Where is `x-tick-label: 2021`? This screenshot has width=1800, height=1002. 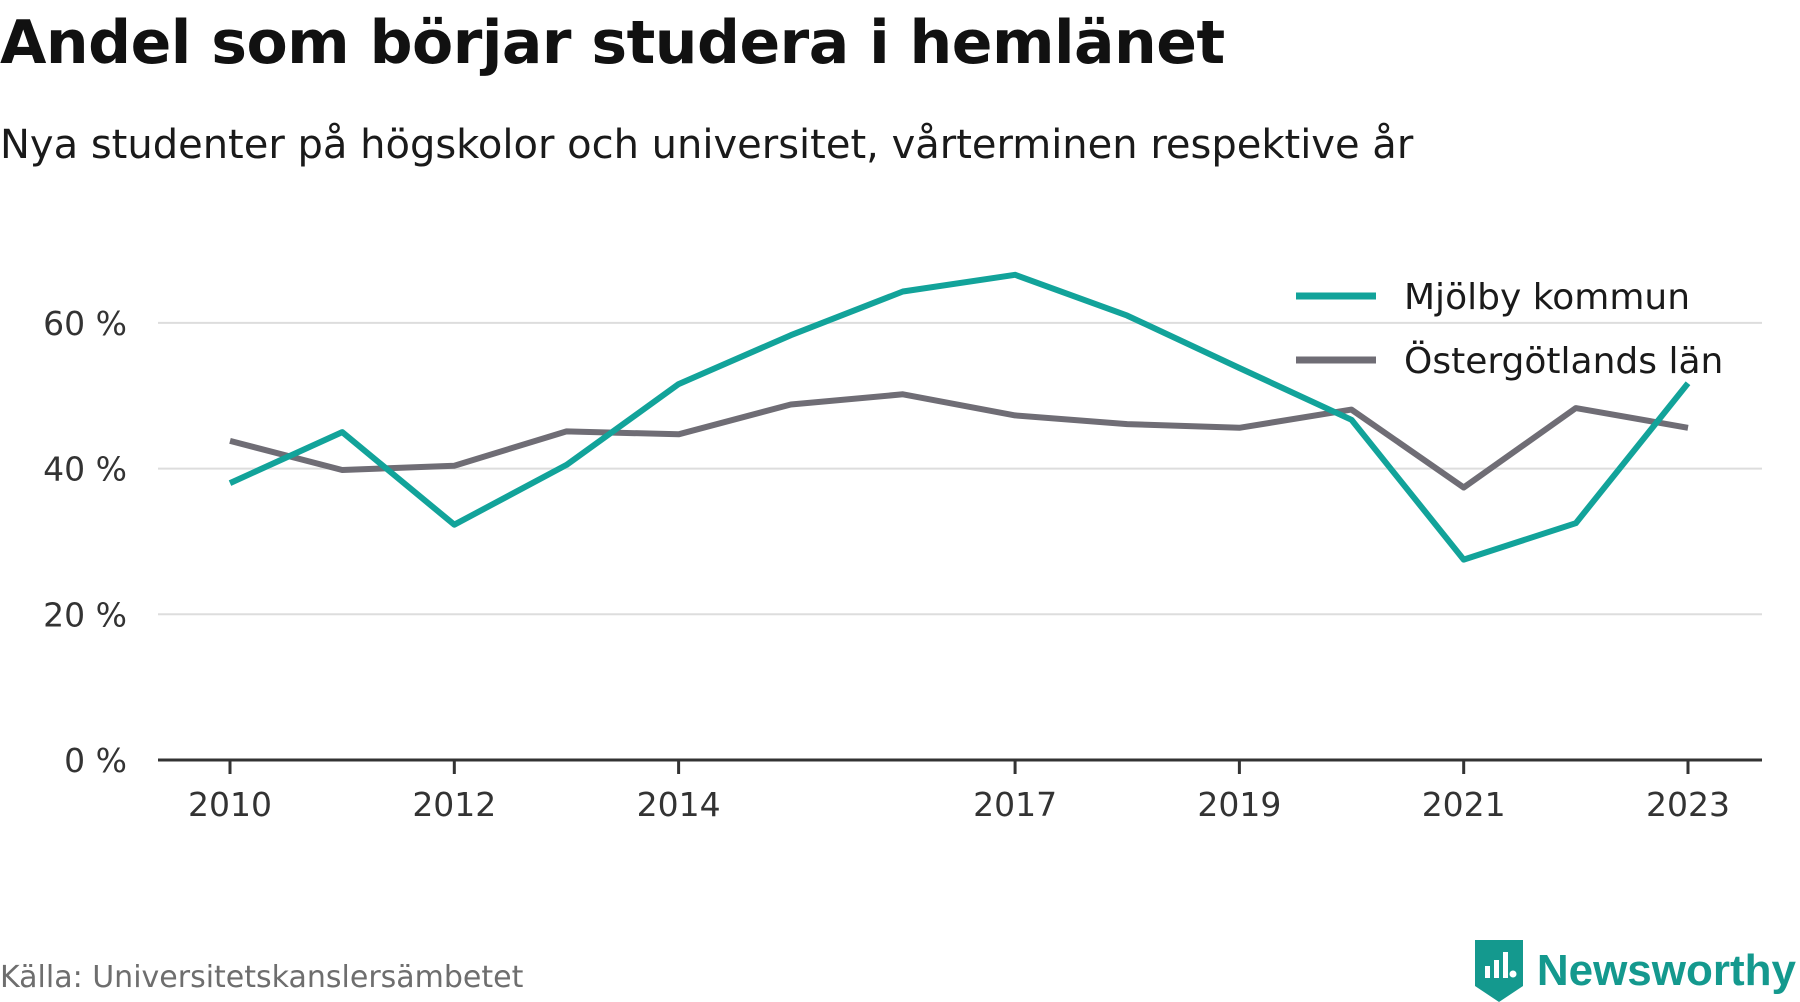 x-tick-label: 2021 is located at coordinates (1464, 804).